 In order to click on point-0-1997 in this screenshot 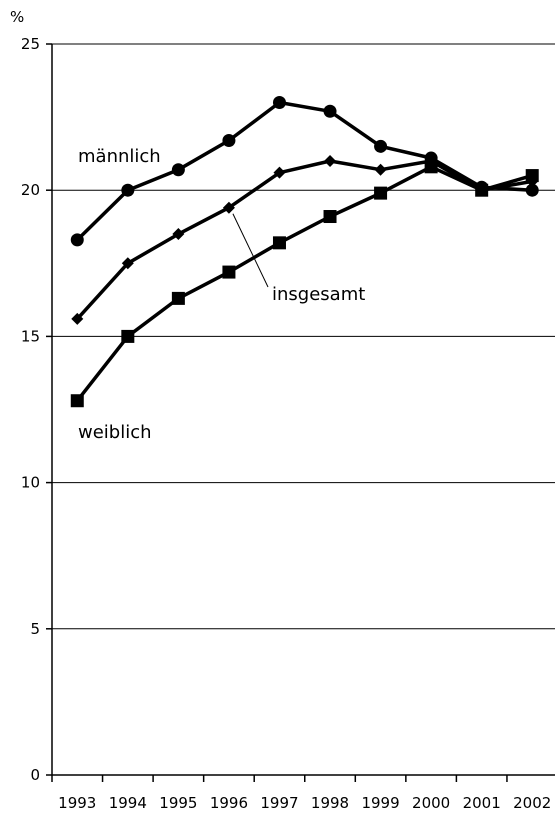, I will do `click(279, 102)`.